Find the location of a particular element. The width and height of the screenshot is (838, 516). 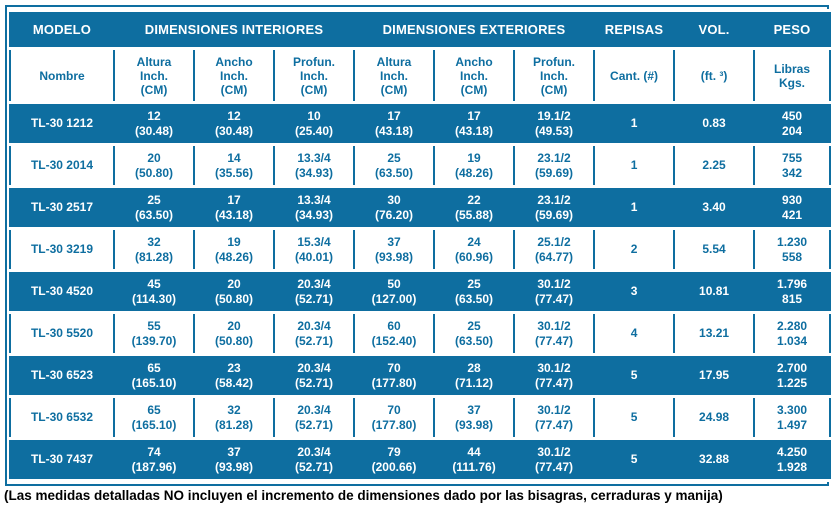

cell-repisas: 4 is located at coordinates (634, 333).